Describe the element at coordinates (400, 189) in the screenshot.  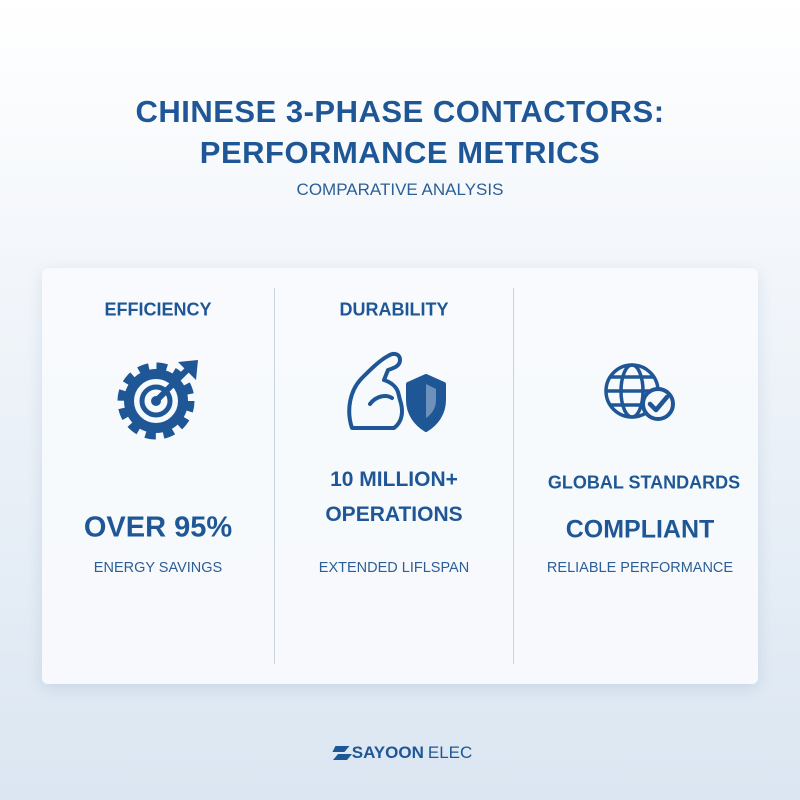
I see `subtitle: COMPARATIVE ANALYSIS` at that location.